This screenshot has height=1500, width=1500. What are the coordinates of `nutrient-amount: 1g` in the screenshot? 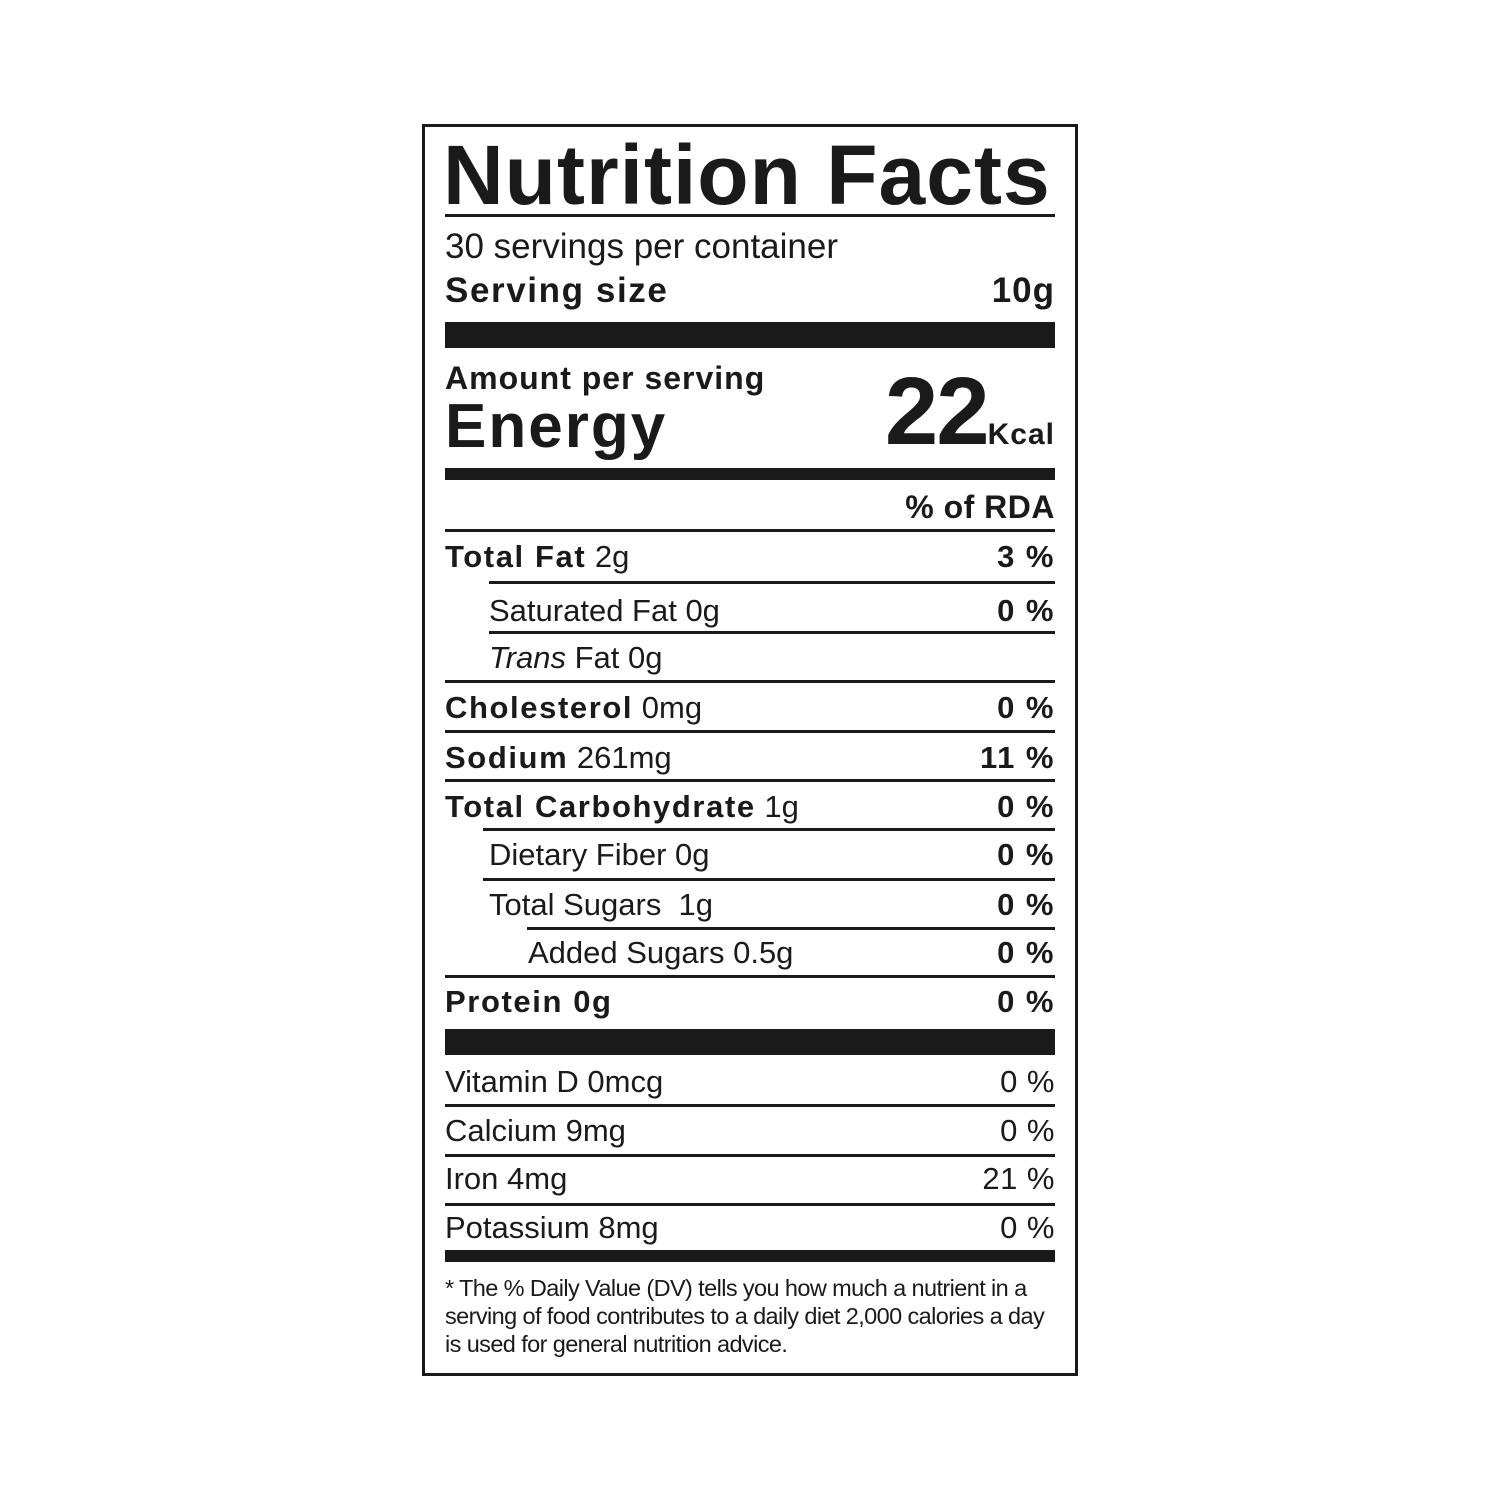 It's located at (781, 806).